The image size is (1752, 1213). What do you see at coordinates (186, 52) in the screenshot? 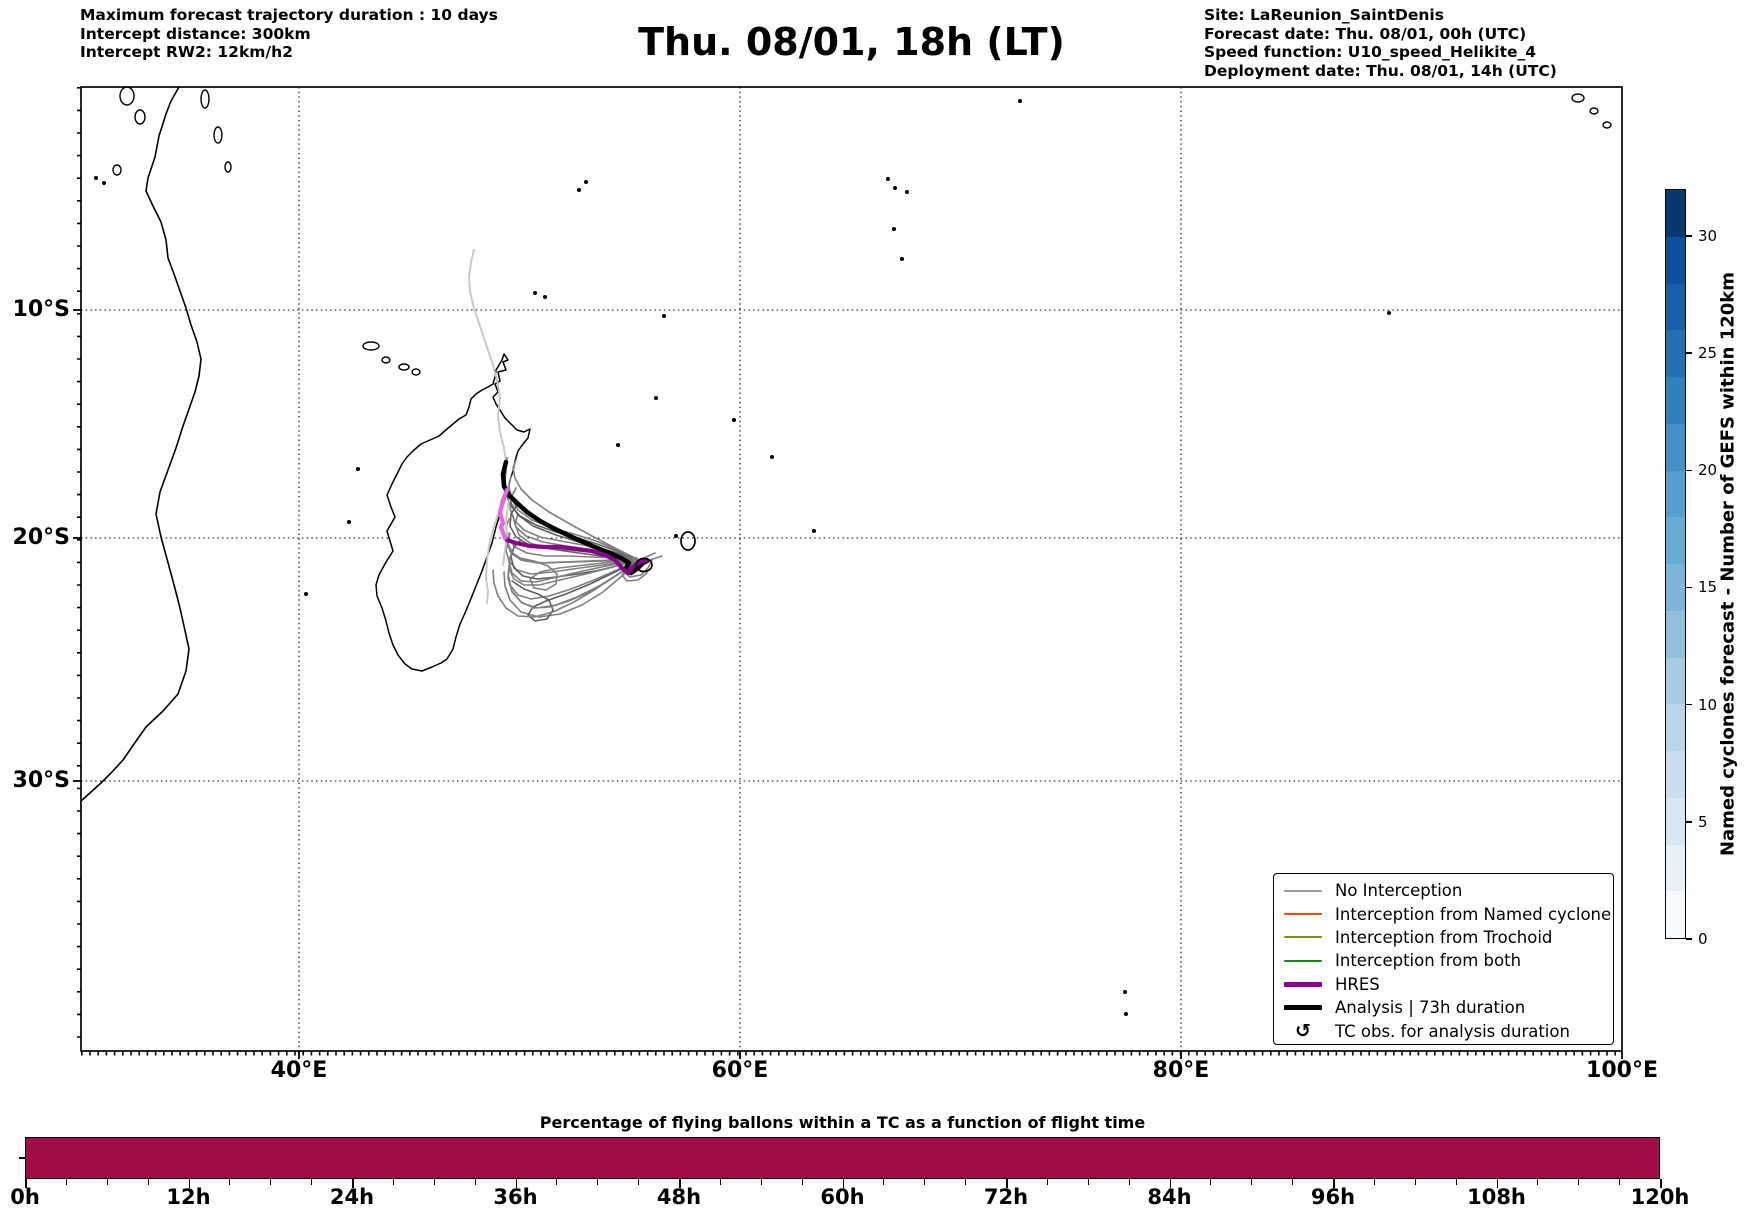
I see `intercept-rw2-text: Intercept RW2: 12km/h2` at bounding box center [186, 52].